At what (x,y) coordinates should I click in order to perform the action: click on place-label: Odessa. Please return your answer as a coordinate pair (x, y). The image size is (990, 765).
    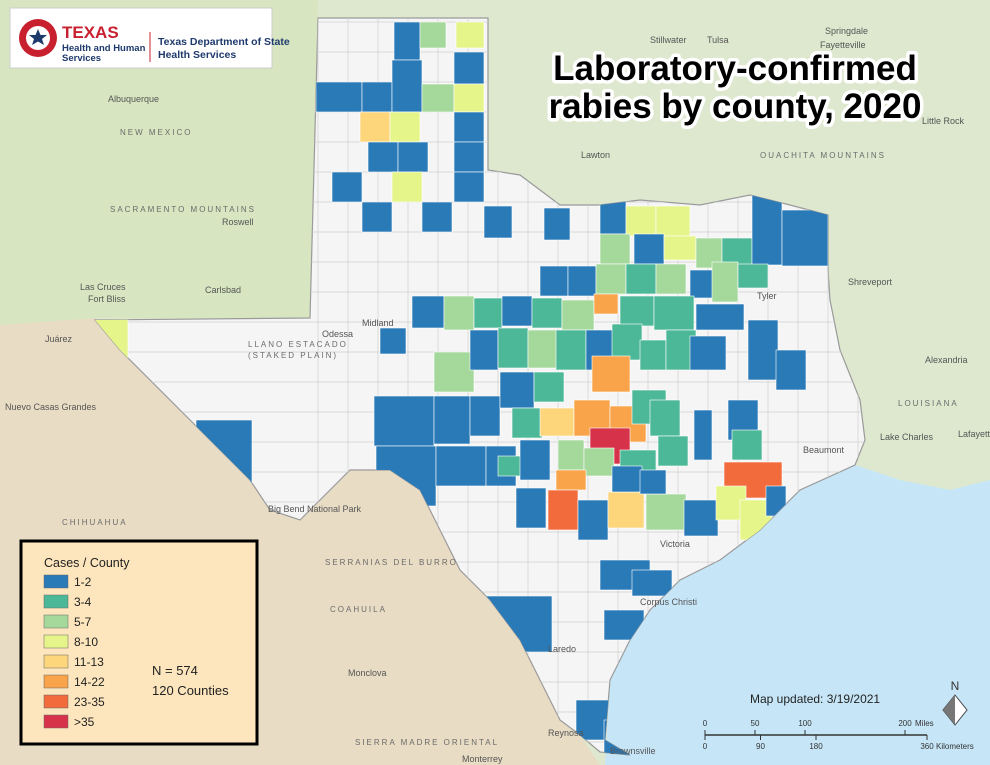
    Looking at the image, I should click on (337, 334).